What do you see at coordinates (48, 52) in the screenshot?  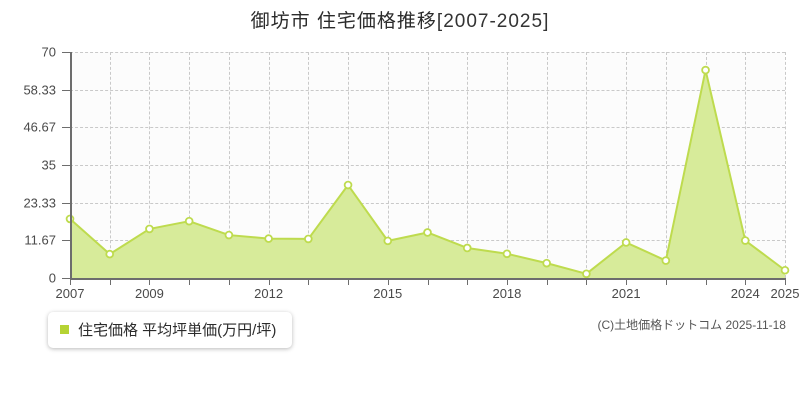 I see `y-axis-tick-label: 70` at bounding box center [48, 52].